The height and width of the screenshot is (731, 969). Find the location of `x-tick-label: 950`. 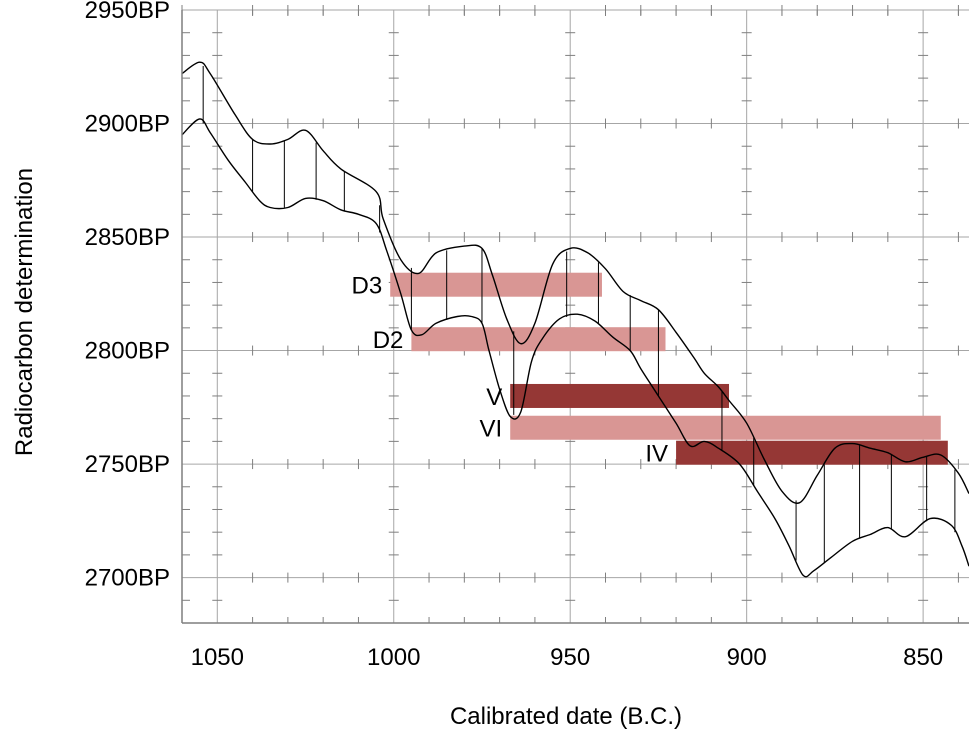

x-tick-label: 950 is located at coordinates (570, 657).